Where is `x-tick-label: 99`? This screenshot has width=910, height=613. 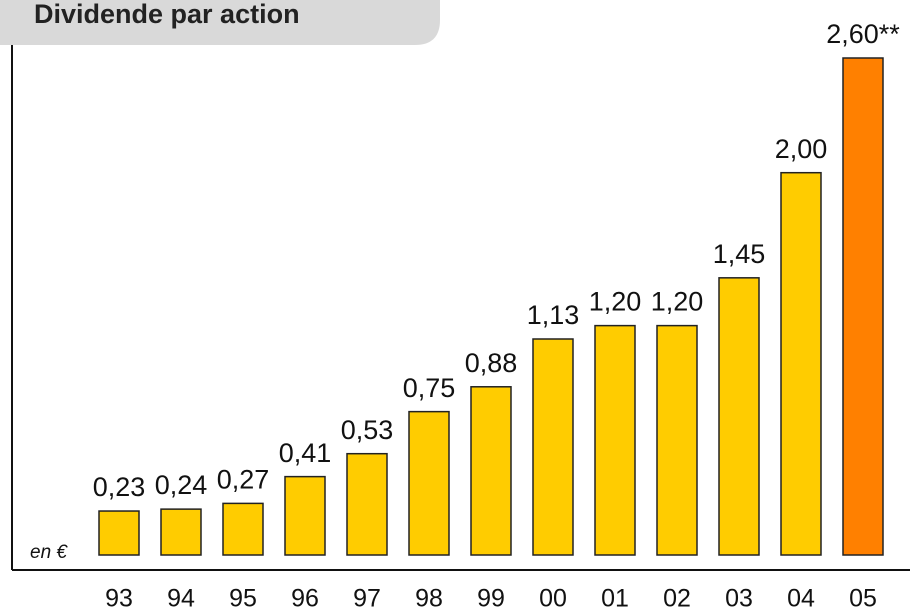
x-tick-label: 99 is located at coordinates (491, 599).